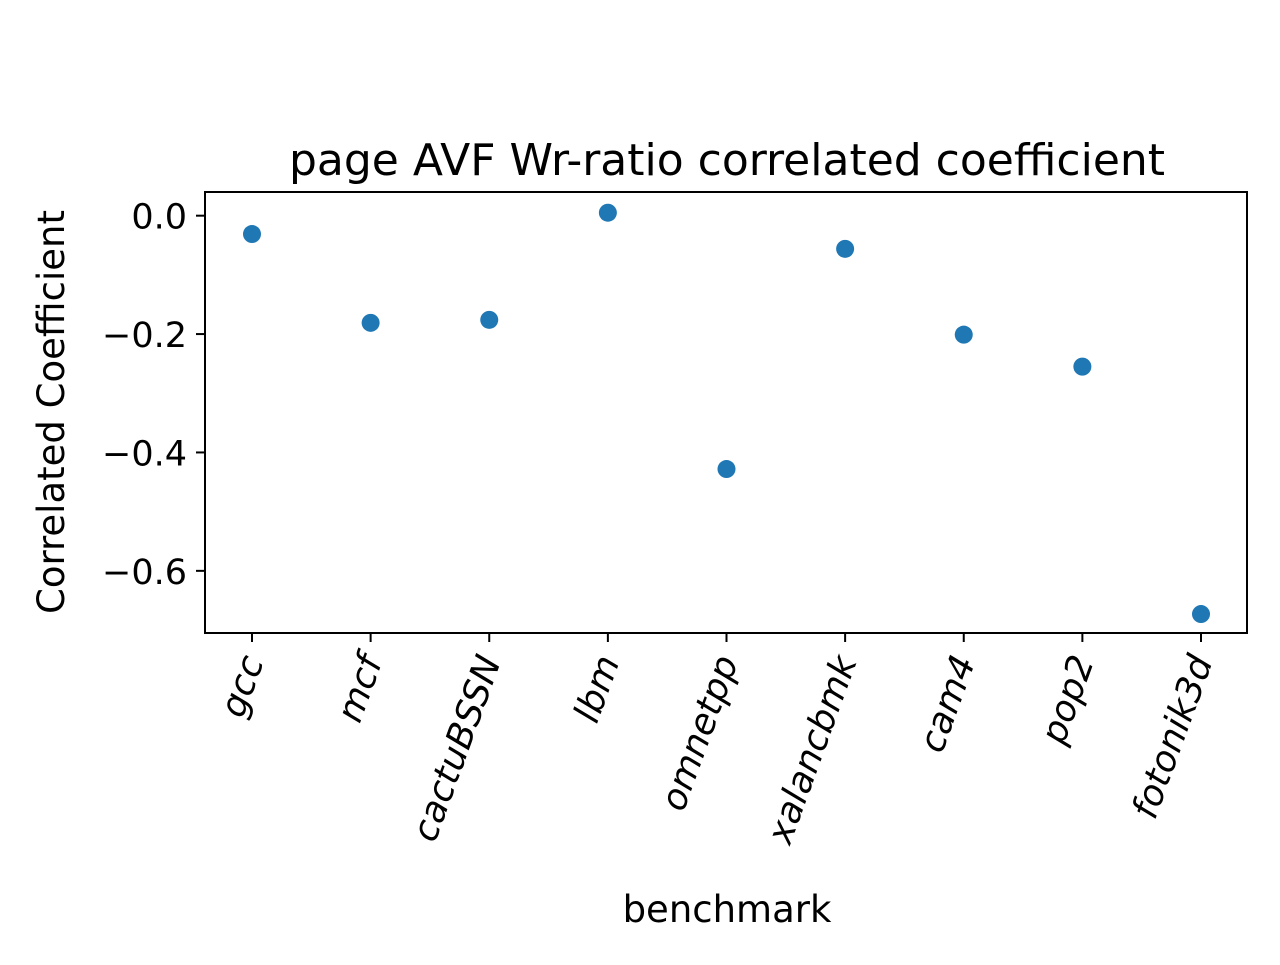 The height and width of the screenshot is (965, 1280). Describe the element at coordinates (598, 689) in the screenshot. I see `x-tick-label-lbm: lbm` at that location.